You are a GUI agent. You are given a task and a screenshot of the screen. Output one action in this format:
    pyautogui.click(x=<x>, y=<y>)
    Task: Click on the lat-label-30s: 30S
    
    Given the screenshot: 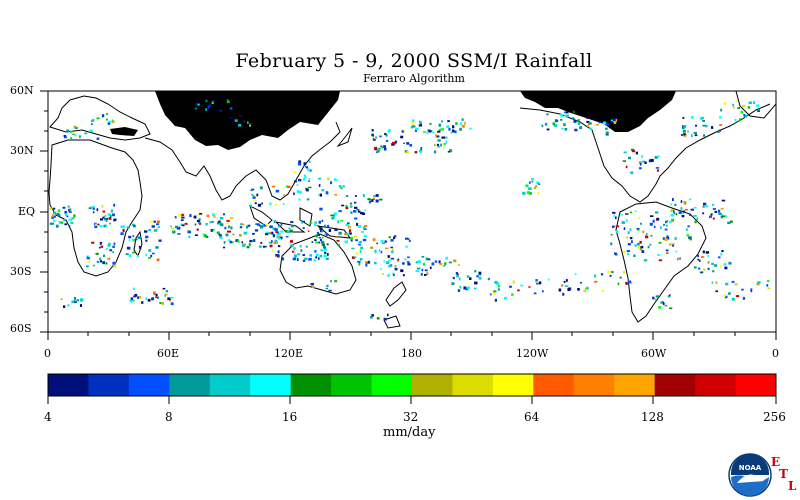 What is the action you would take?
    pyautogui.click(x=21, y=271)
    